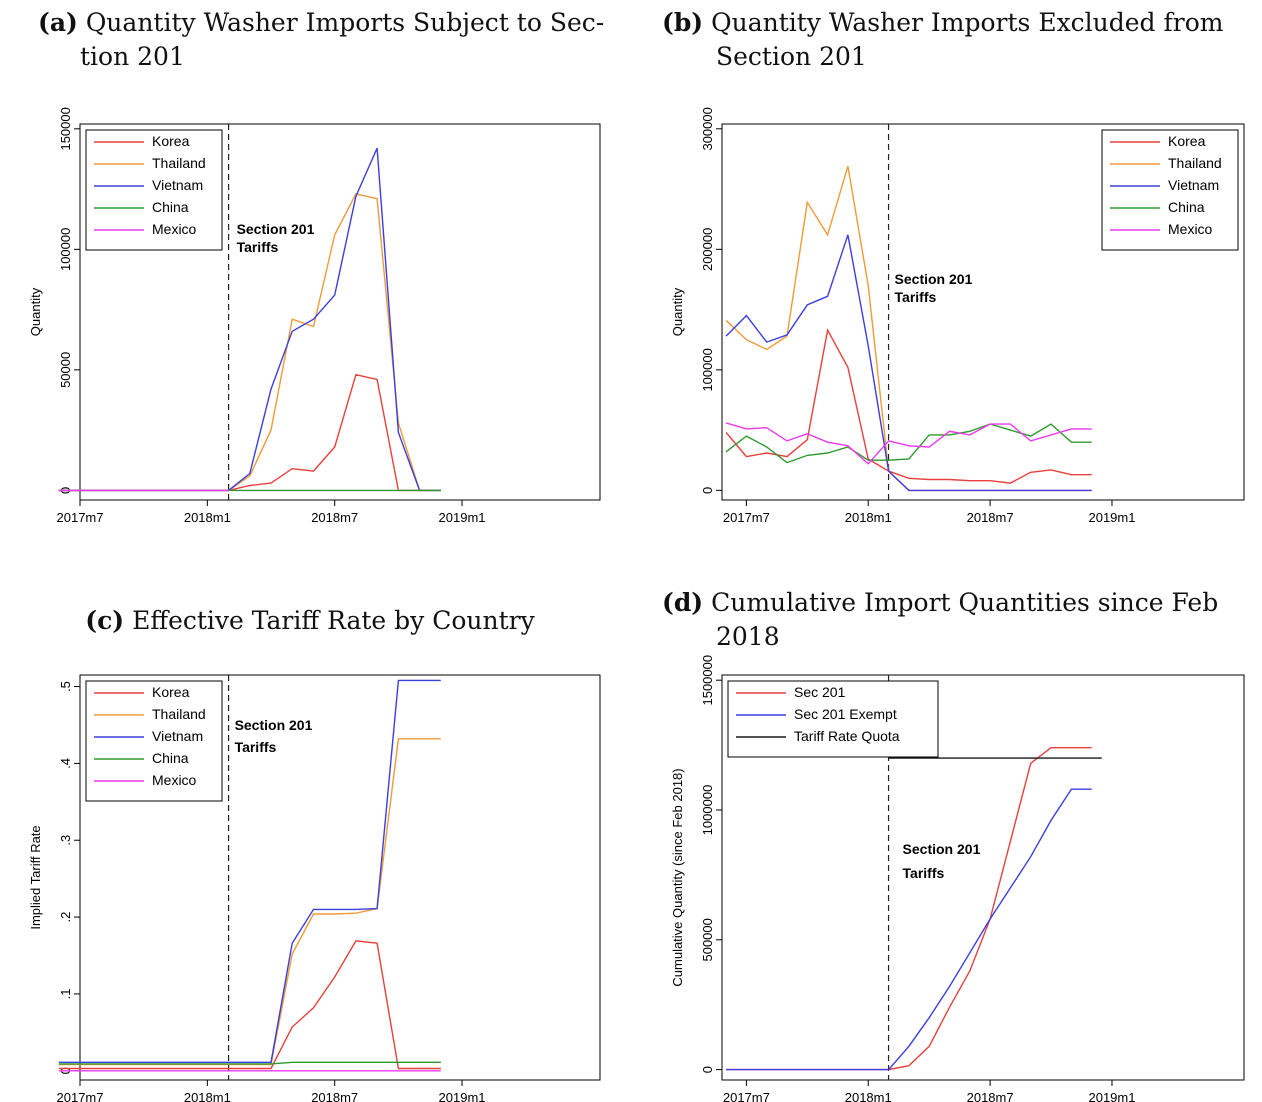 Image resolution: width=1262 pixels, height=1102 pixels. Describe the element at coordinates (683, 602) in the screenshot. I see `caption-tag: (d)` at that location.